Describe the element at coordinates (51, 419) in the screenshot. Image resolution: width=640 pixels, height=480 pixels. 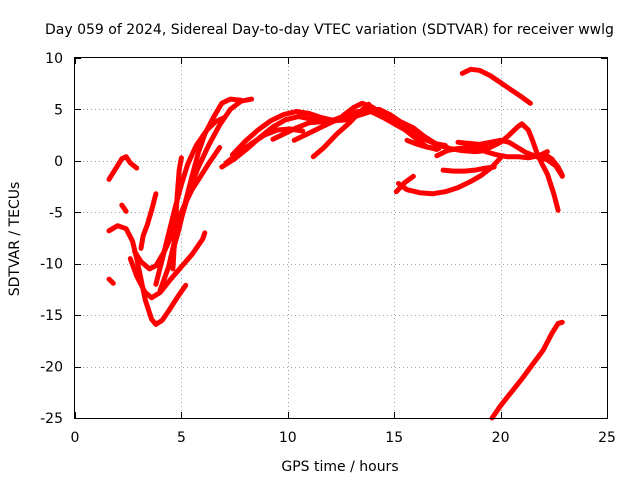
I see `y-tick-label-0: -25` at that location.